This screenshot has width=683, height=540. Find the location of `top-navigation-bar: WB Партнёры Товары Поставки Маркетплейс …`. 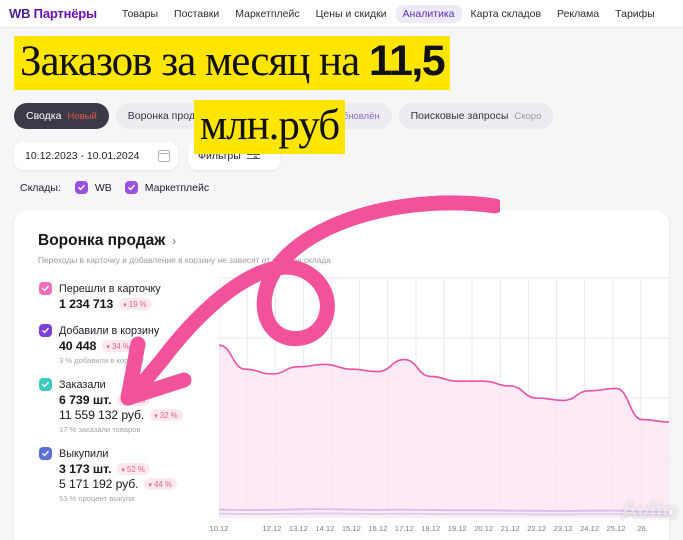

top-navigation-bar: WB Партнёры Товары Поставки Маркетплейс … is located at coordinates (341, 14).